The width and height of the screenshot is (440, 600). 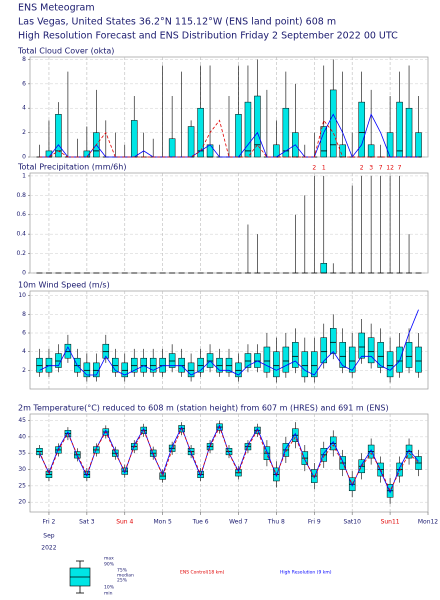 What do you see at coordinates (390, 168) in the screenshot?
I see `max-label: 12` at bounding box center [390, 168].